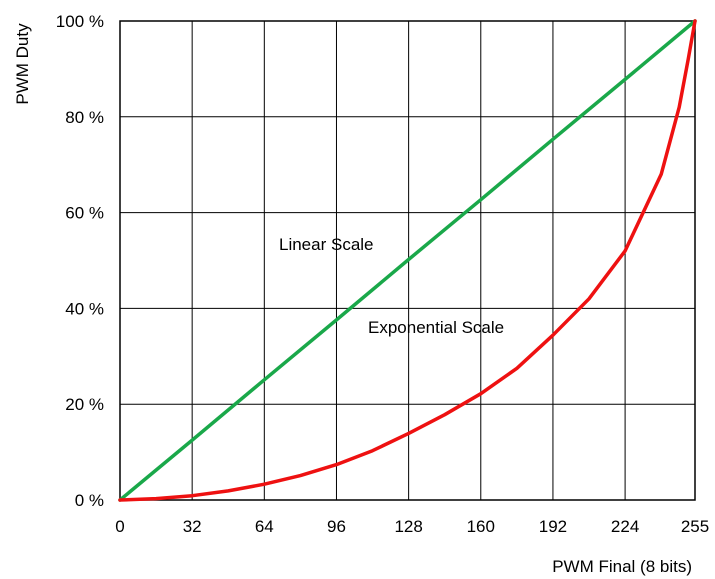 The image size is (715, 579). What do you see at coordinates (622, 566) in the screenshot?
I see `x-axis-title: PWM Final (8 bits)` at bounding box center [622, 566].